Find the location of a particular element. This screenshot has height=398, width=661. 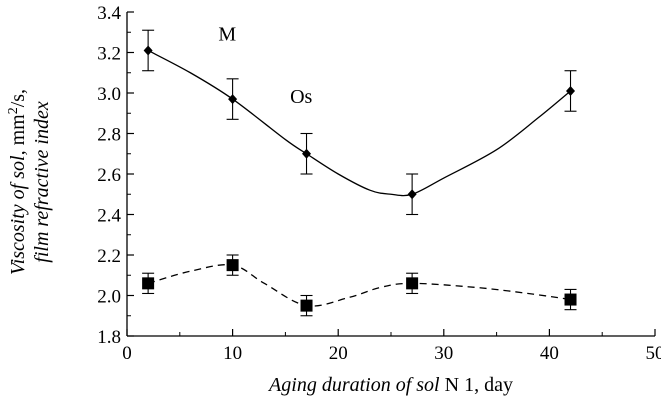

y-axis-label-unit: mm is located at coordinates (18, 132).